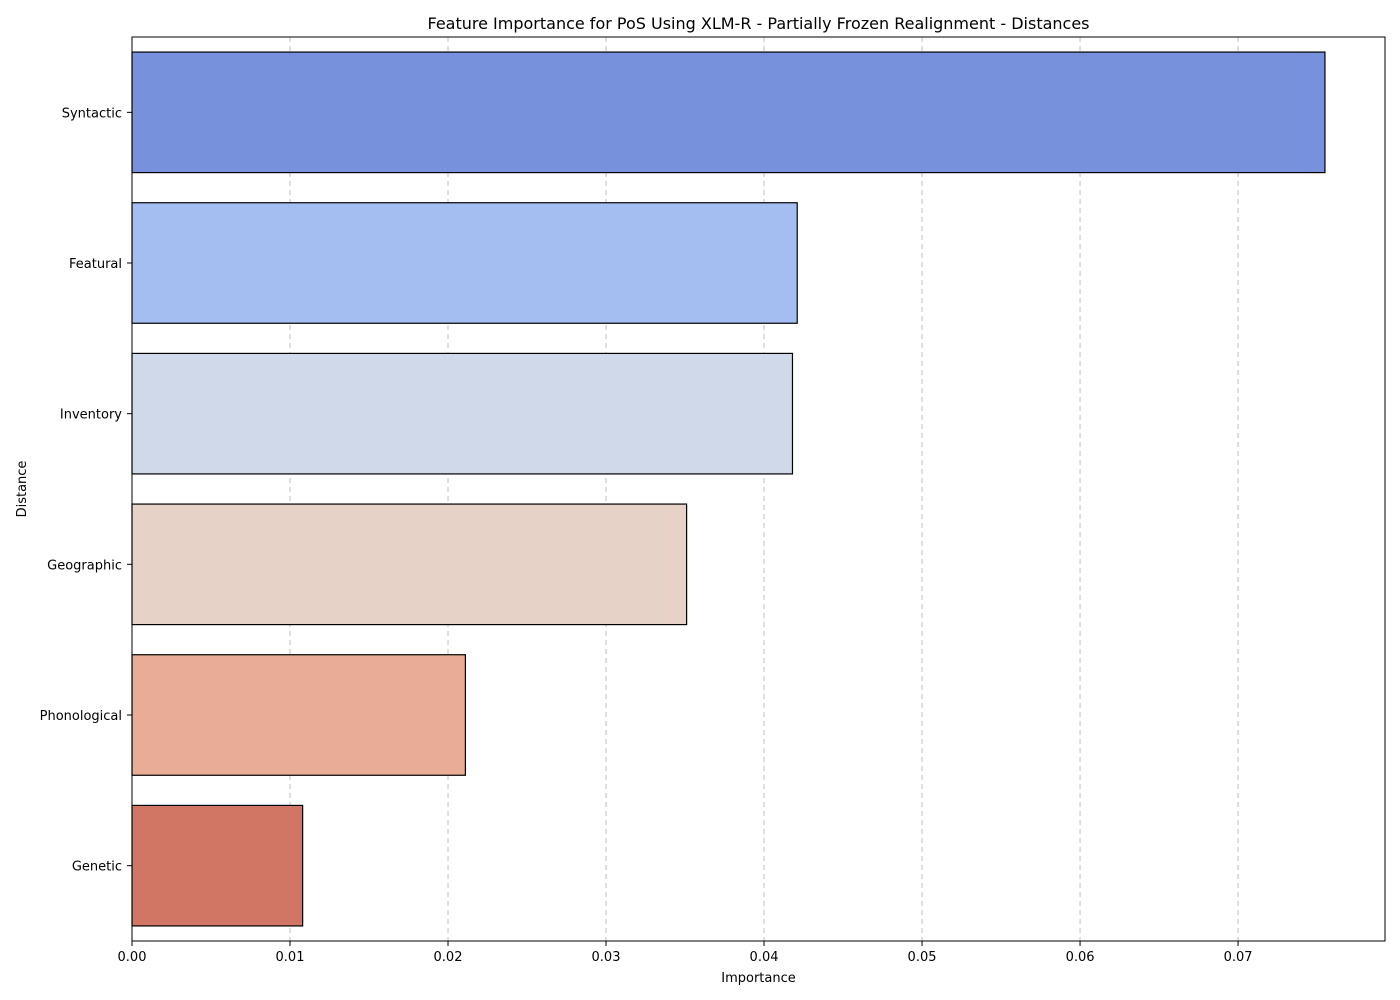 The height and width of the screenshot is (1000, 1400). What do you see at coordinates (1238, 957) in the screenshot?
I see `x-tick-label: 0.07` at bounding box center [1238, 957].